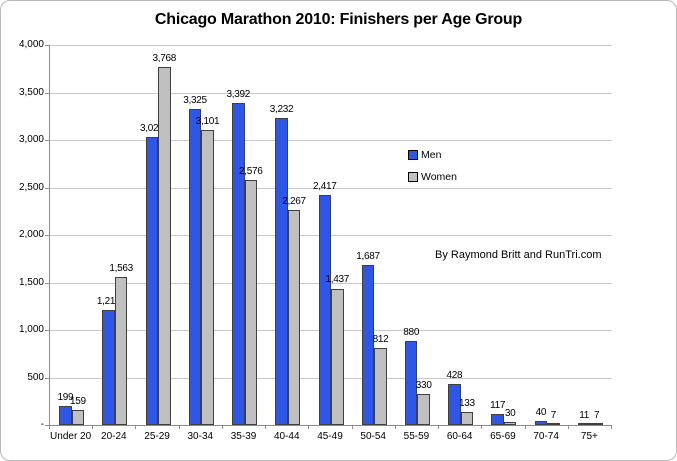 The image size is (677, 461). Describe the element at coordinates (589, 436) in the screenshot. I see `x-axis-category-label: 75+` at that location.